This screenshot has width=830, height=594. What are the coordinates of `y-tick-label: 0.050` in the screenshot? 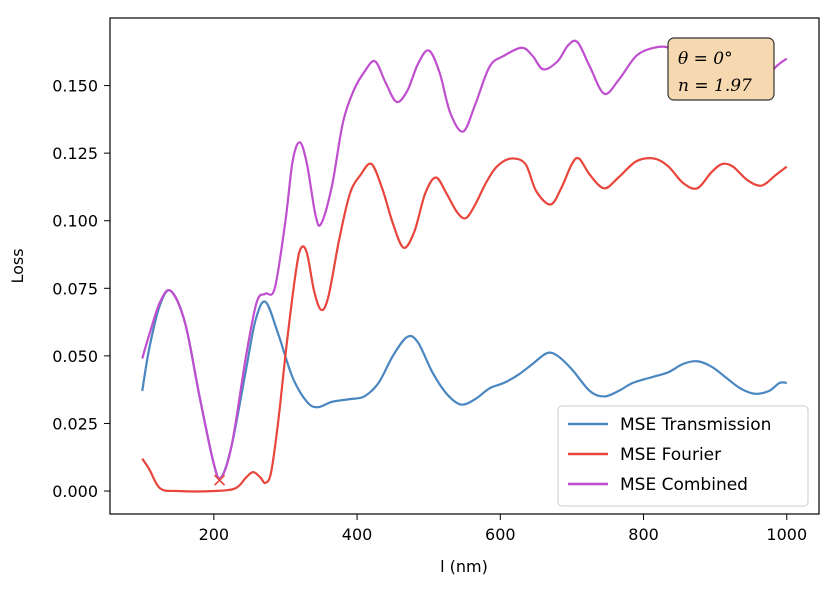 It's located at (75, 356).